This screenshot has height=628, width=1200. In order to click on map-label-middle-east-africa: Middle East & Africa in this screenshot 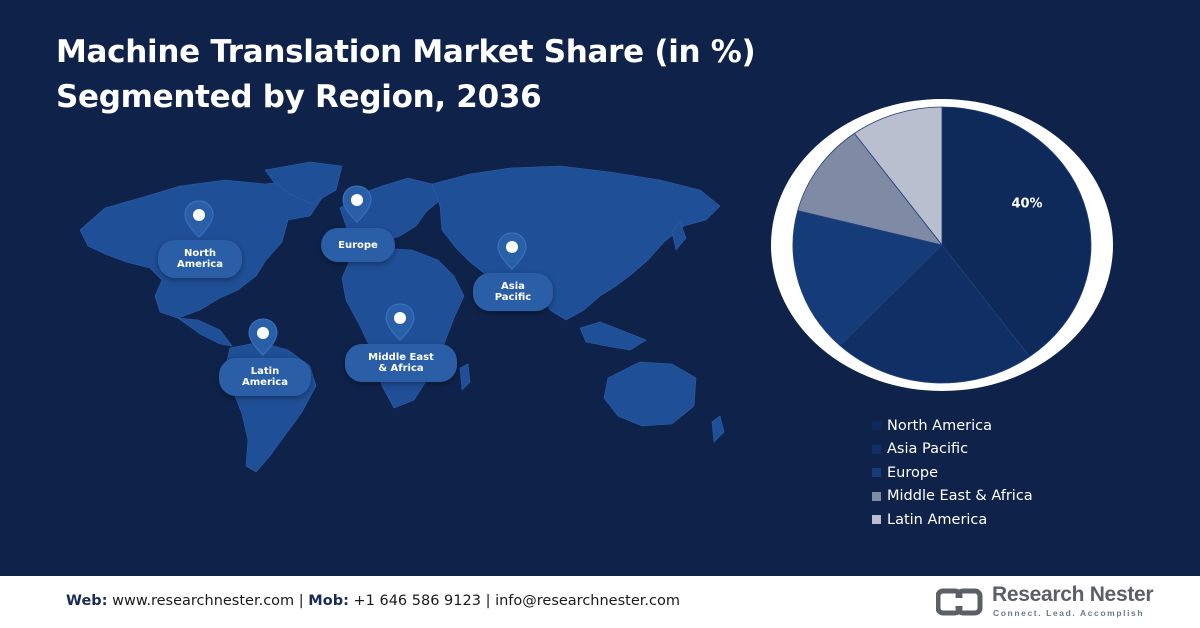, I will do `click(401, 363)`.